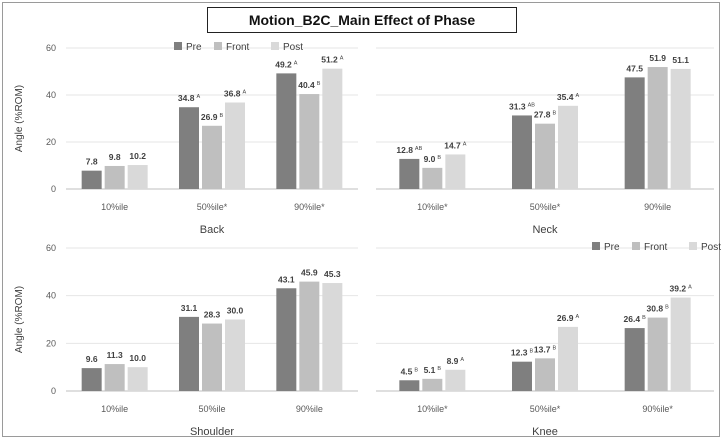 The width and height of the screenshot is (724, 441). Describe the element at coordinates (407, 371) in the screenshot. I see `data-label-value: 4.5` at that location.